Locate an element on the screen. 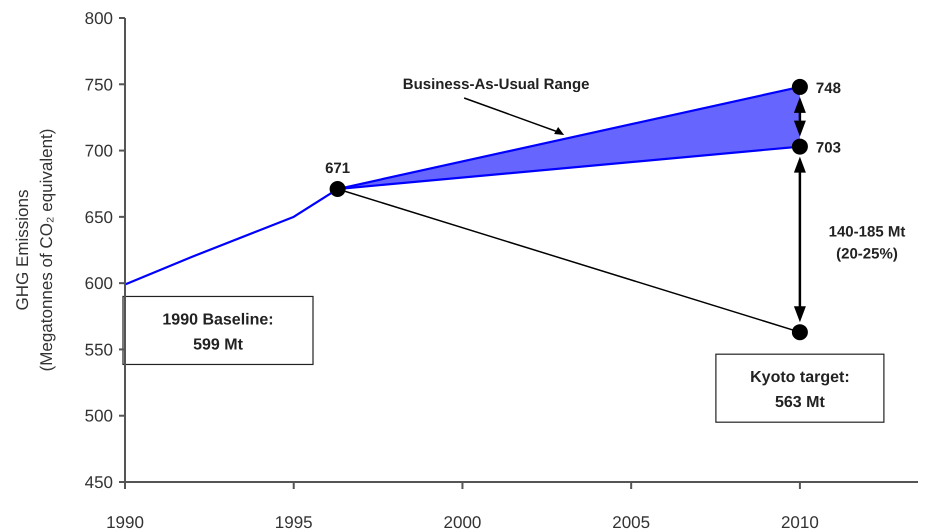 Image resolution: width=945 pixels, height=531 pixels. y-axis-title: GHG Emissions (Megatonnes of CO₂ equivalent) is located at coordinates (34, 250).